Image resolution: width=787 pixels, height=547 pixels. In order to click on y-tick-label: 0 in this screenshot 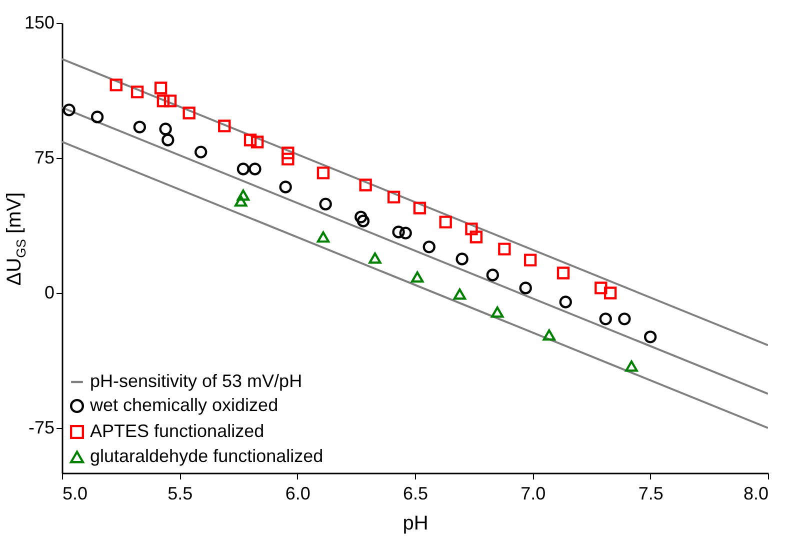, I will do `click(49, 292)`.